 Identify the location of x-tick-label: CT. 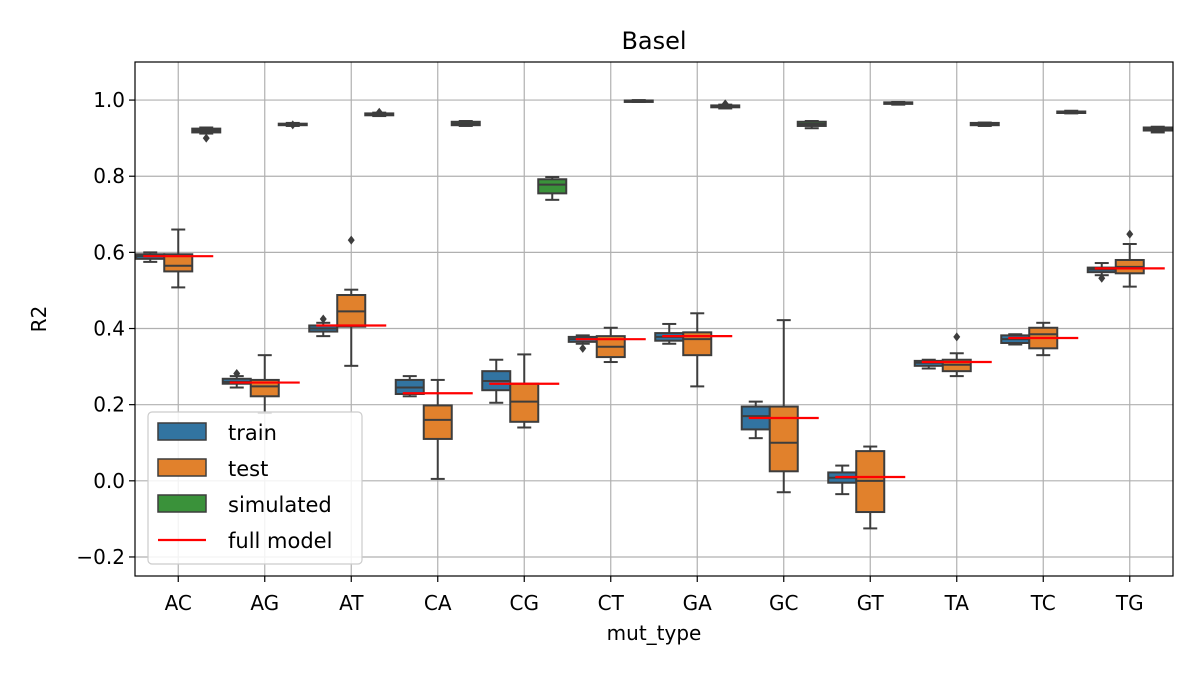
(611, 603).